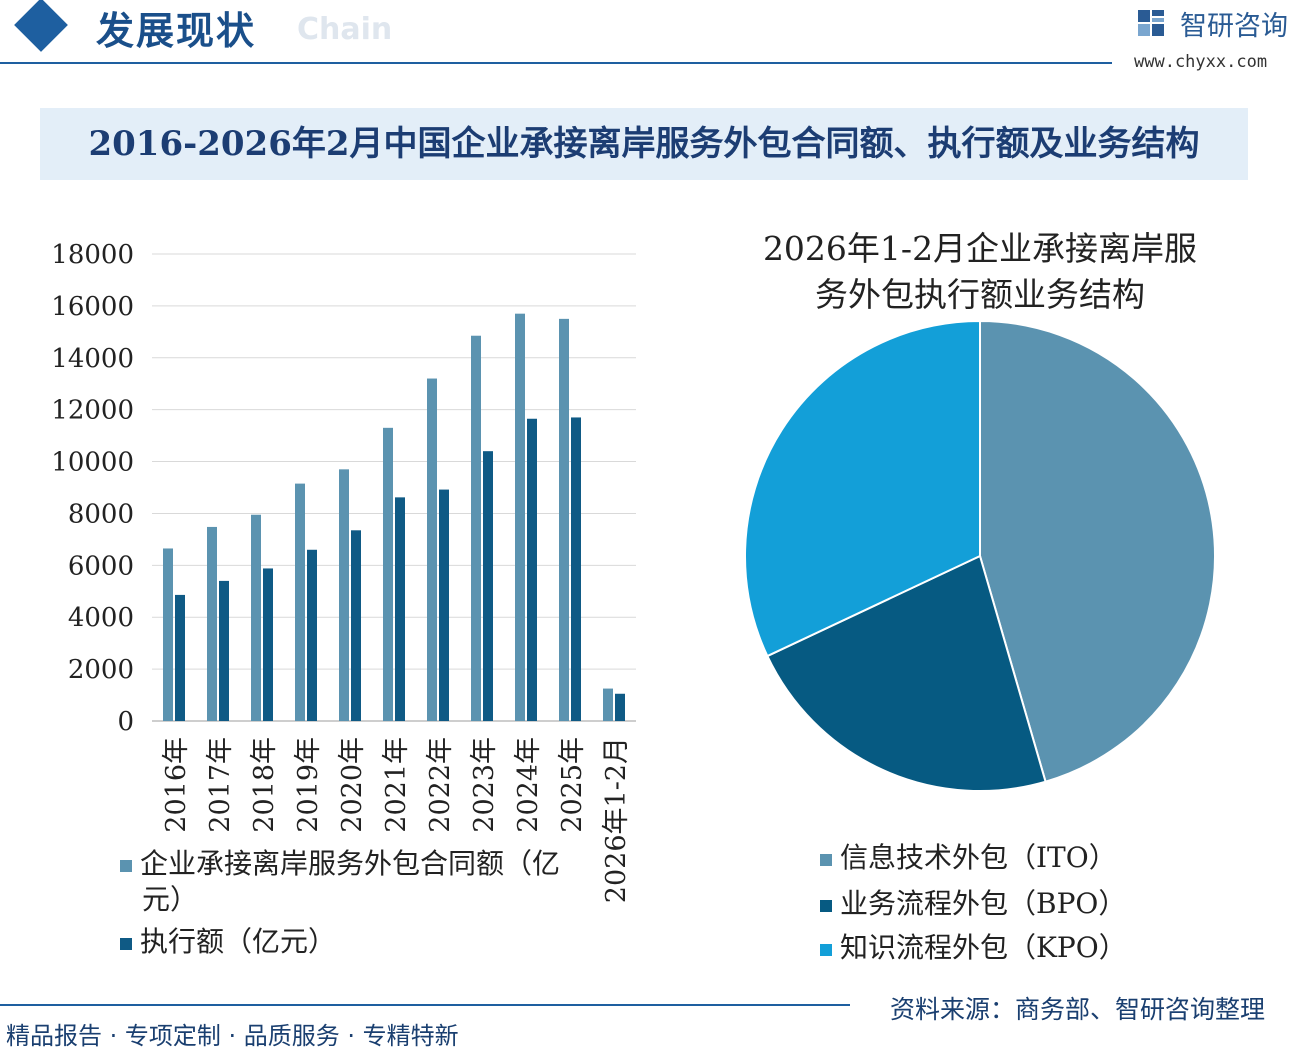 The width and height of the screenshot is (1292, 1052). Describe the element at coordinates (92, 411) in the screenshot. I see `y-tick-label: 12000` at that location.